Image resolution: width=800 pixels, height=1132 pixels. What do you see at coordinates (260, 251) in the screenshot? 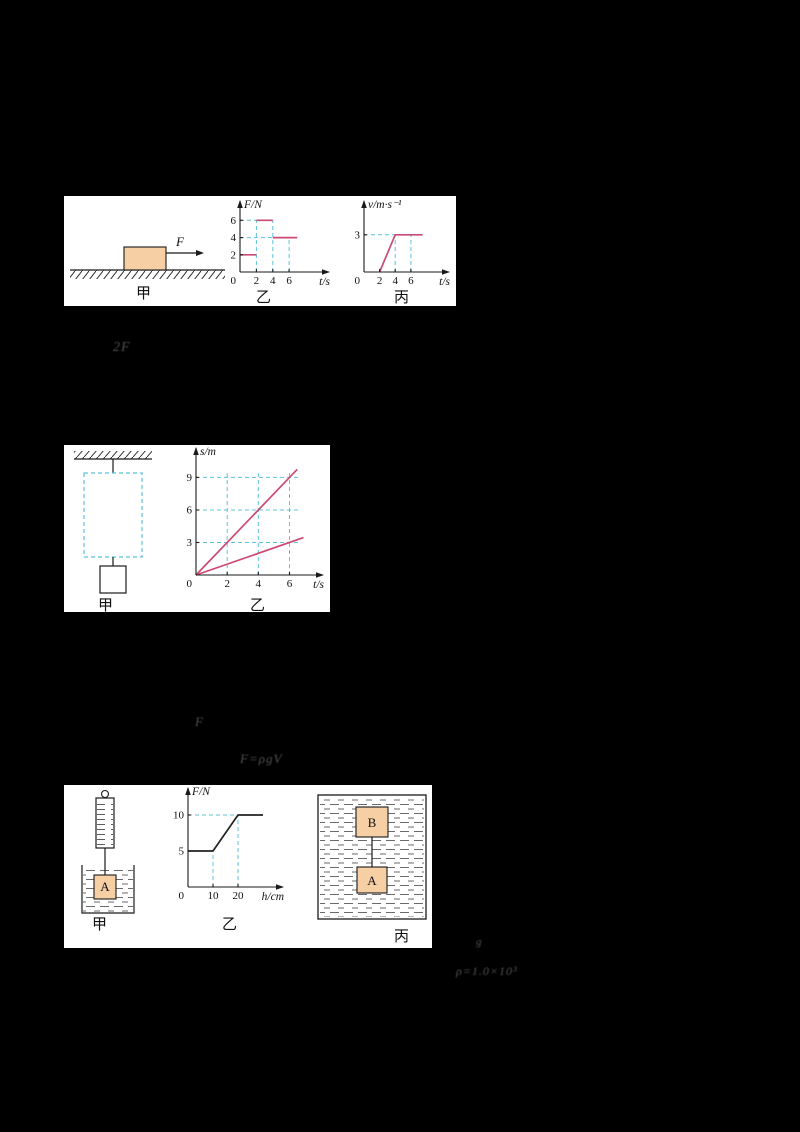
I see `figure1-panel: F 2 4 6 2 4 6 0 t/s F/N 2 4 6 3 0 t/s v/m·s⁻¹ 甲 乙 丙` at bounding box center [260, 251].